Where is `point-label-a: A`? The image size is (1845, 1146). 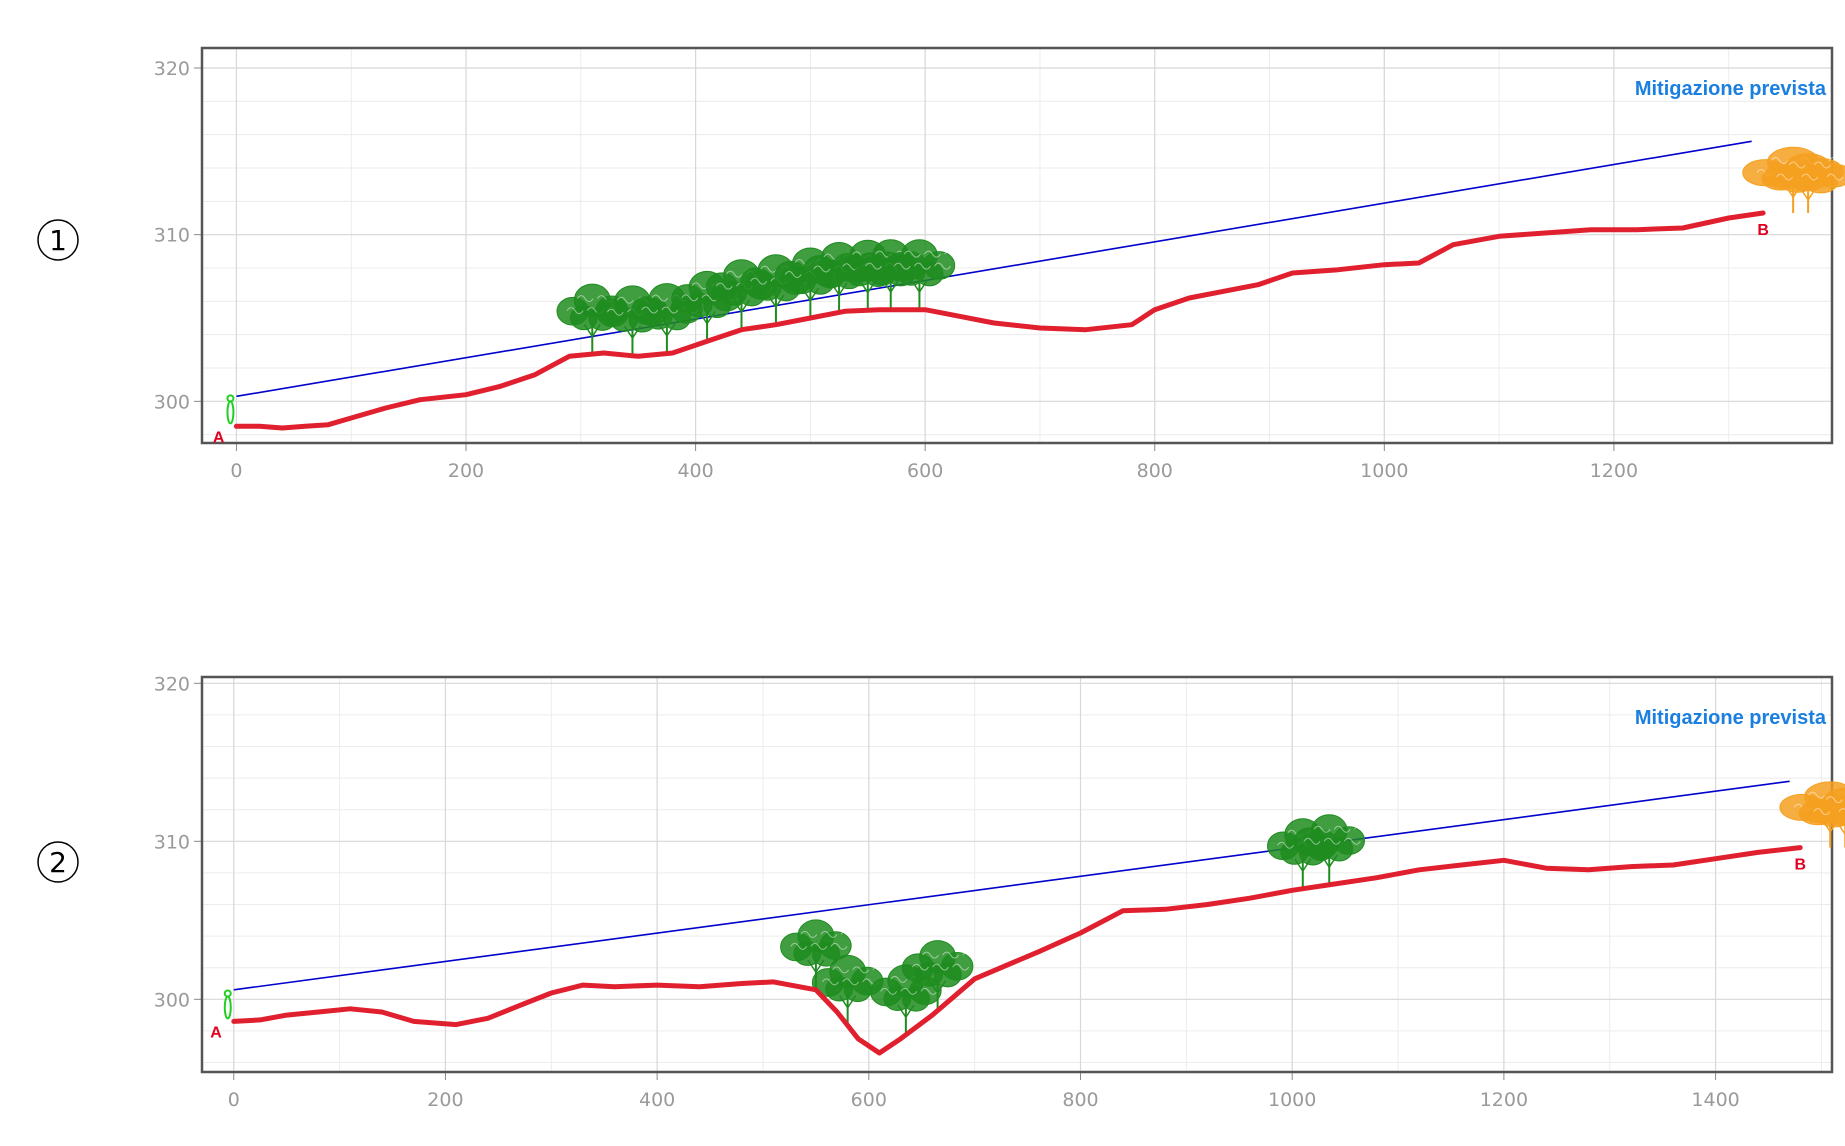
point-label-a: A is located at coordinates (216, 1032).